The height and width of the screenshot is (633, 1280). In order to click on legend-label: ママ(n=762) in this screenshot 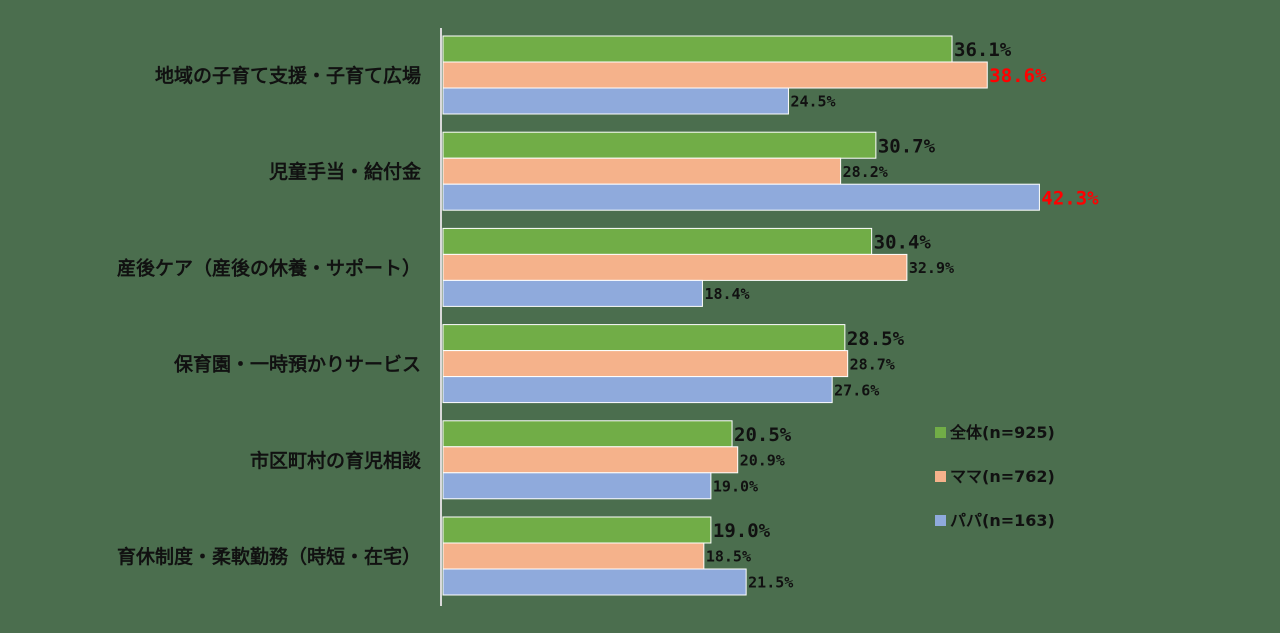, I will do `click(1002, 476)`.